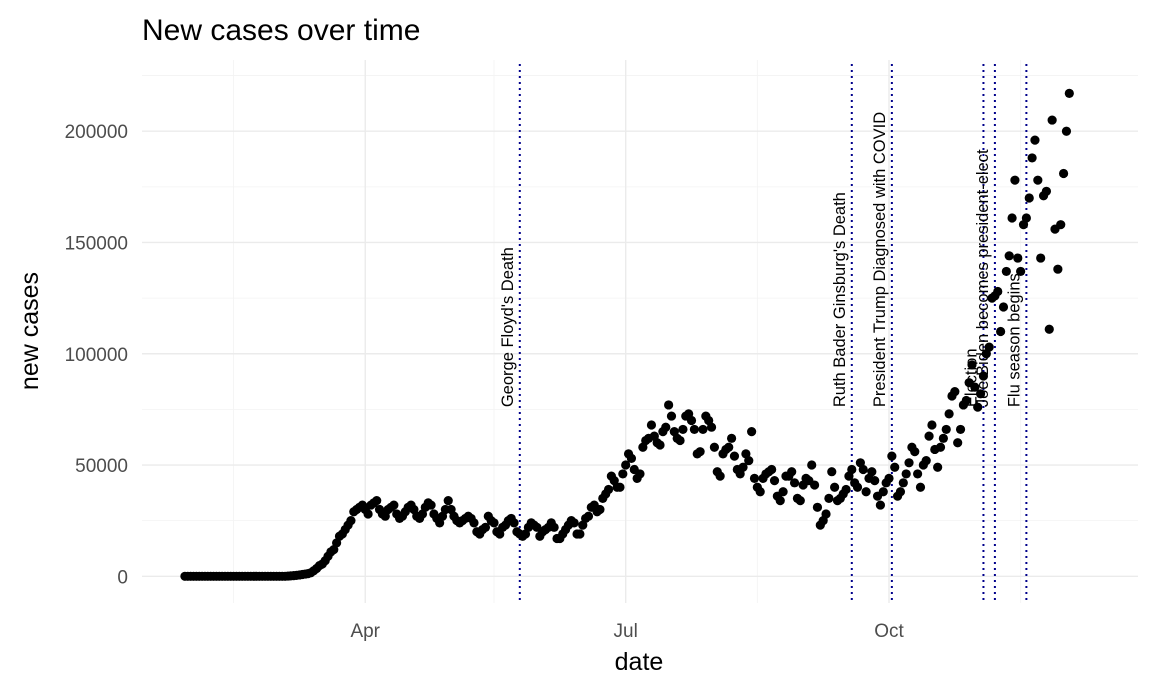 This screenshot has height=691, width=1152. What do you see at coordinates (96, 355) in the screenshot?
I see `y-axis-tick-labels: 0 50000 100000 150000 200000` at bounding box center [96, 355].